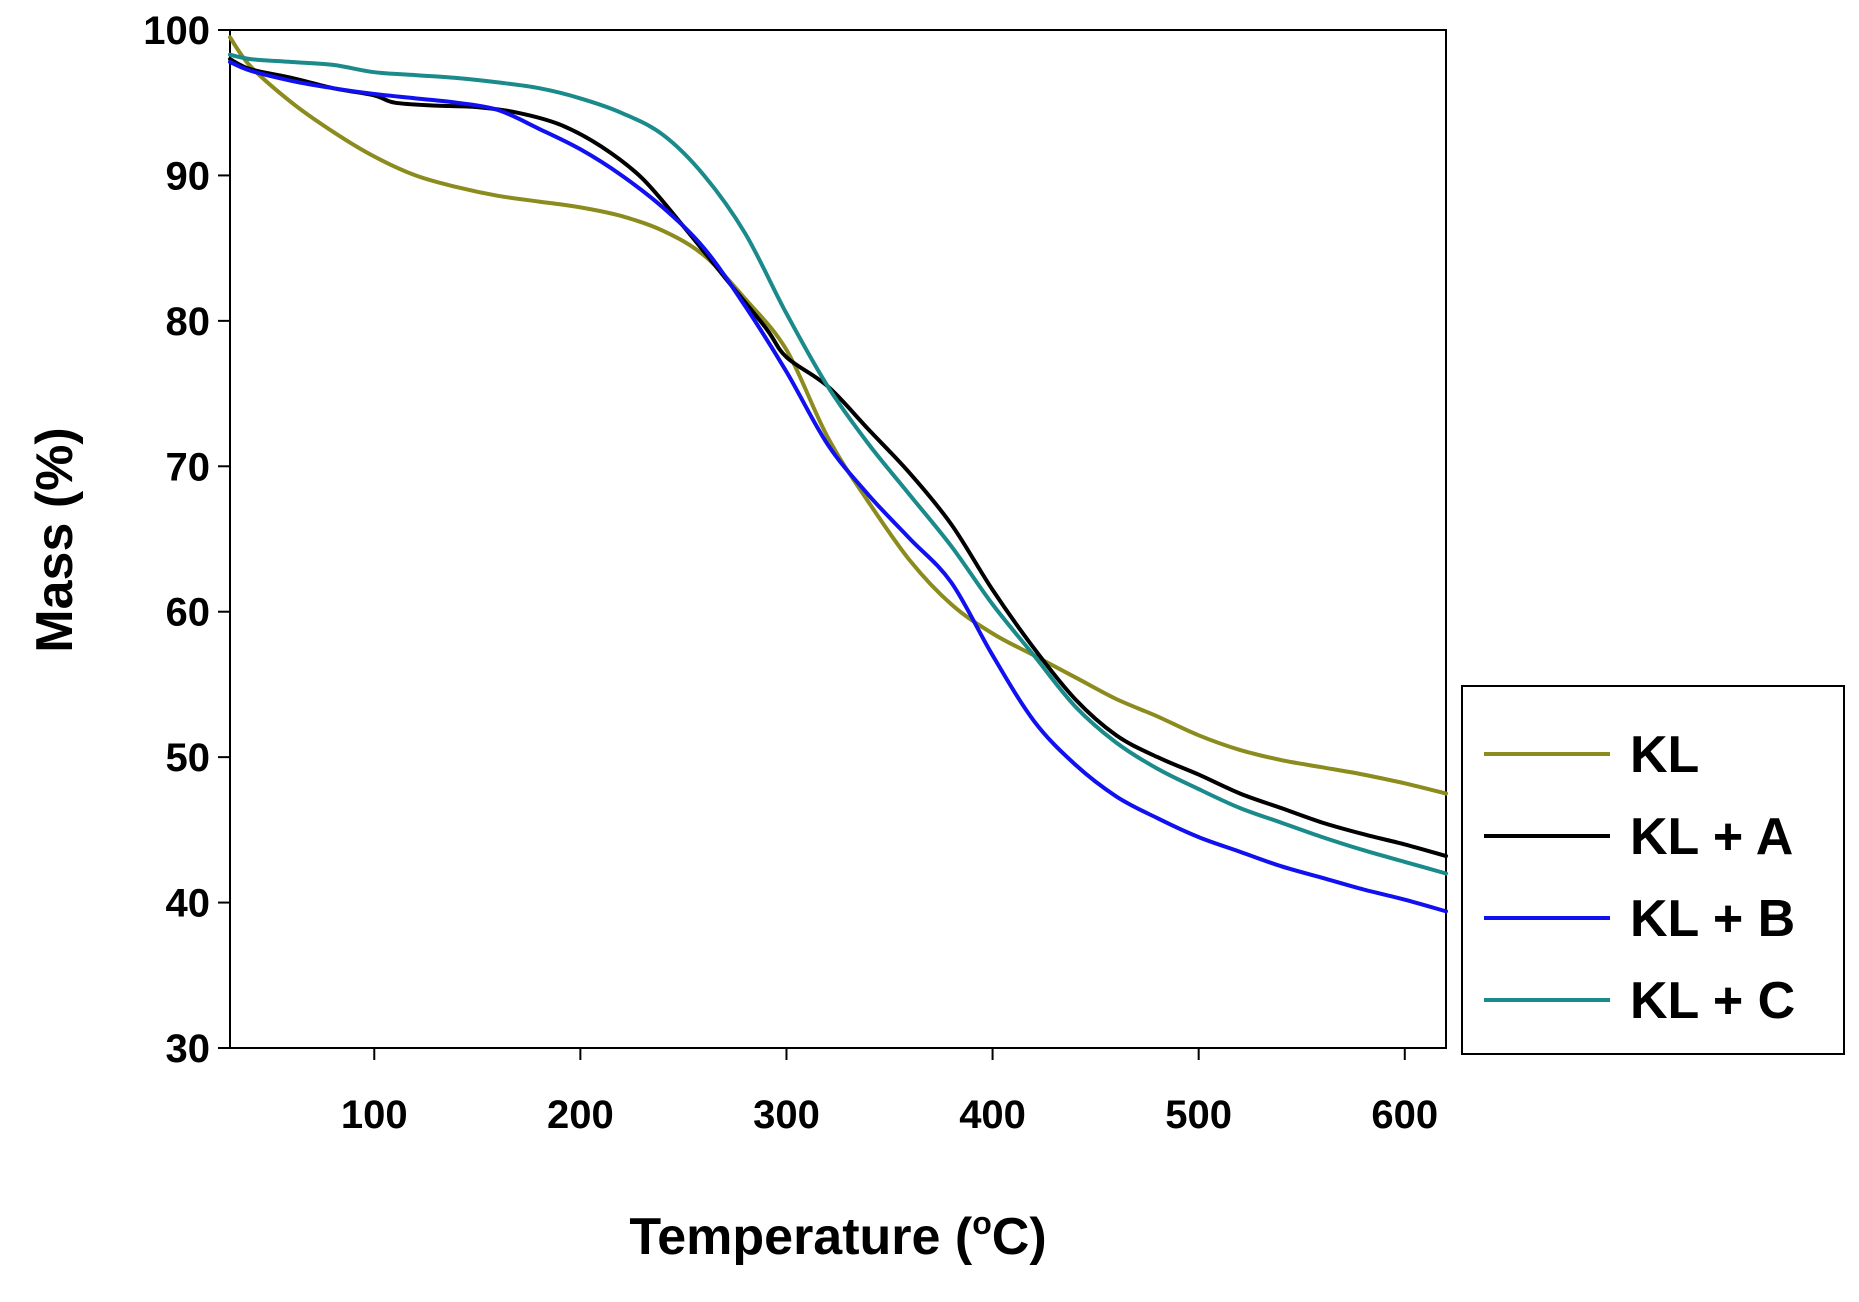  I want to click on legend: KL KL + A KL + B KL + C, so click(1653, 870).